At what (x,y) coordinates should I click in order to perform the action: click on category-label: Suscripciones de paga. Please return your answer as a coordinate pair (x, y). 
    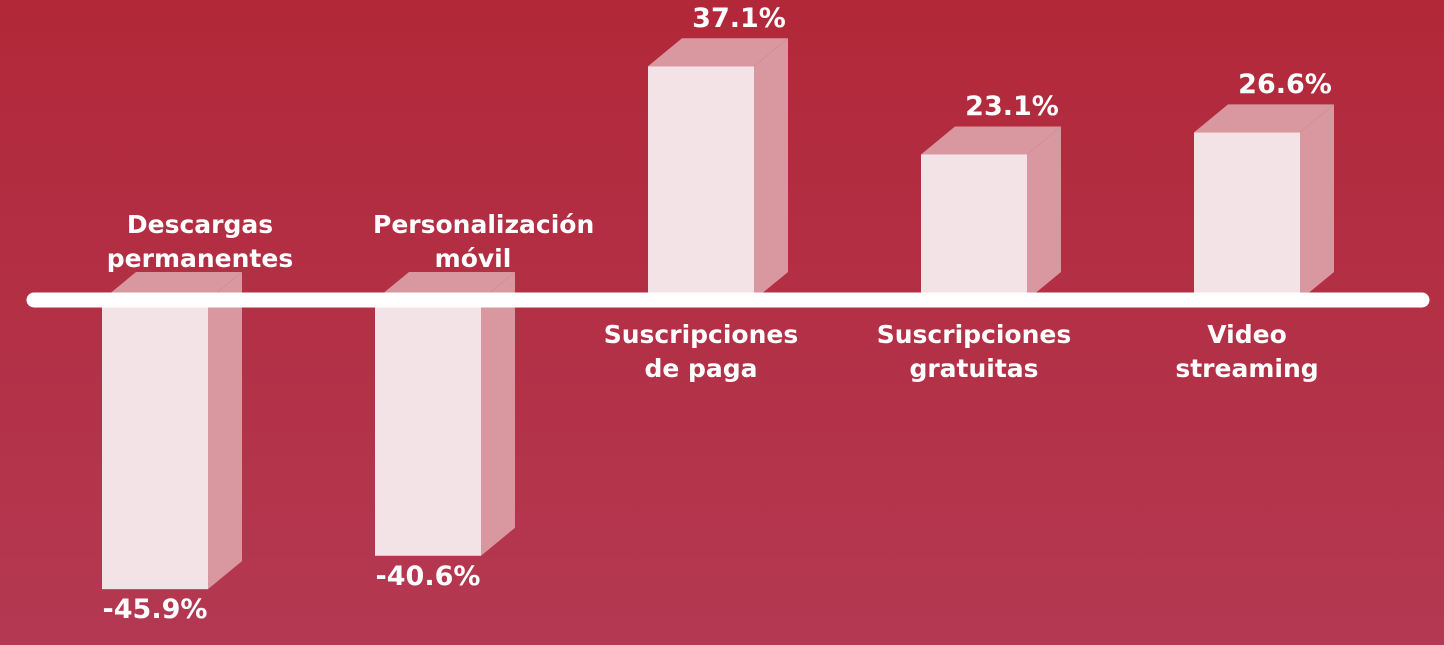
    Looking at the image, I should click on (701, 351).